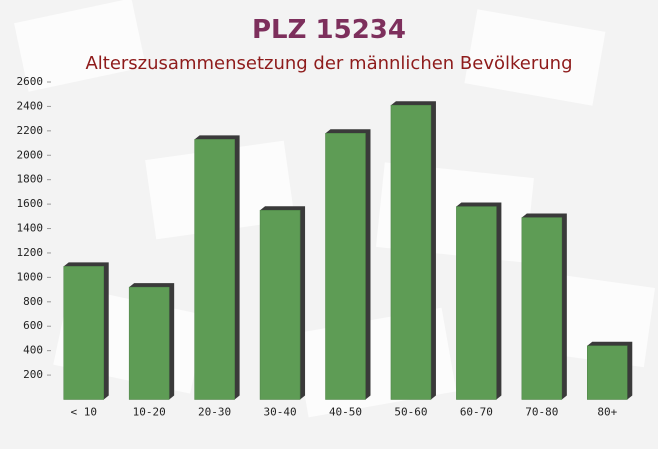 Image resolution: width=658 pixels, height=449 pixels. What do you see at coordinates (541, 412) in the screenshot?
I see `x-tick-label: 70-80` at bounding box center [541, 412].